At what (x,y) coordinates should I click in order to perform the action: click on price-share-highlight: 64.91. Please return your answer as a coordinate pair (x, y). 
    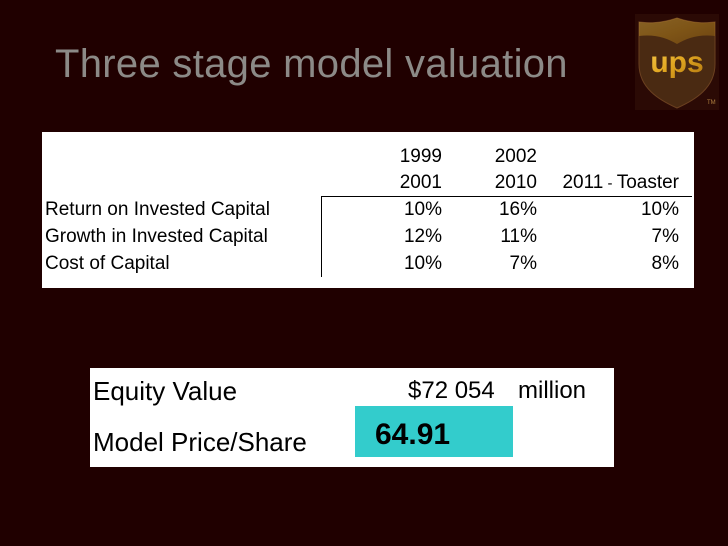
    Looking at the image, I should click on (434, 431).